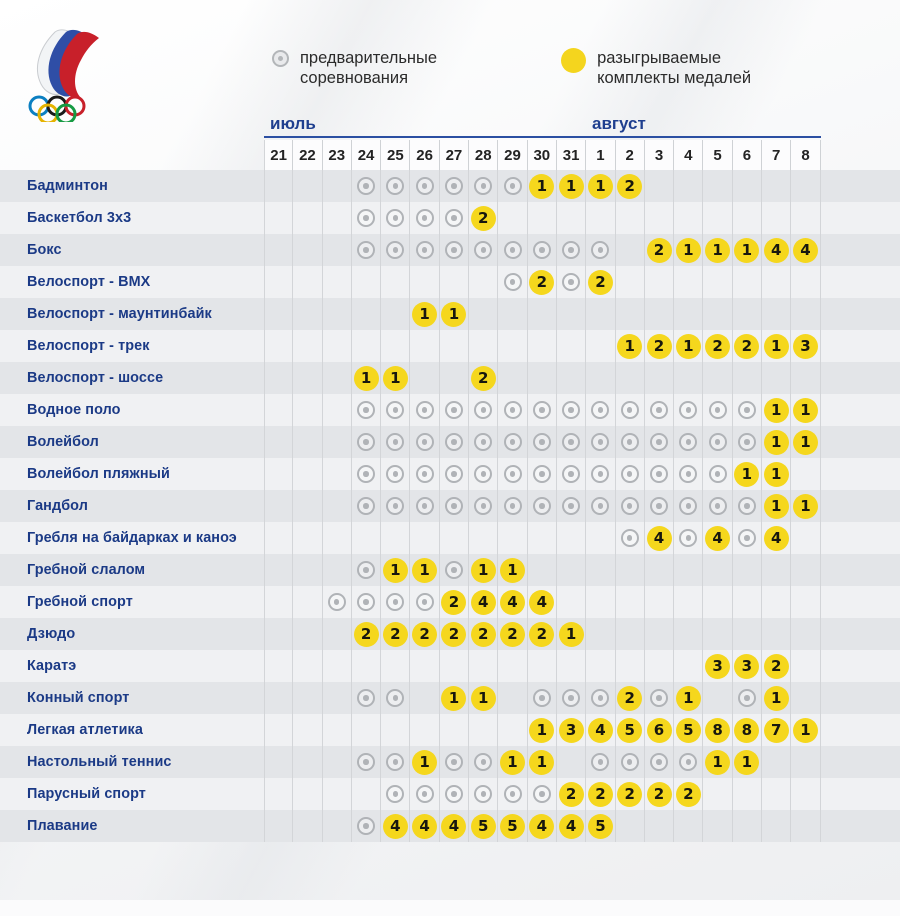  I want to click on table-row: Гребной слалом 1 1 1 1, so click(450, 570).